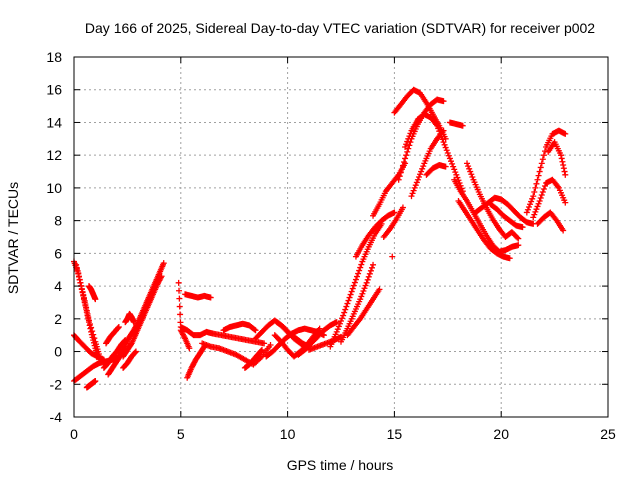 This screenshot has height=480, width=640. What do you see at coordinates (288, 434) in the screenshot?
I see `x-tick-label: 10` at bounding box center [288, 434].